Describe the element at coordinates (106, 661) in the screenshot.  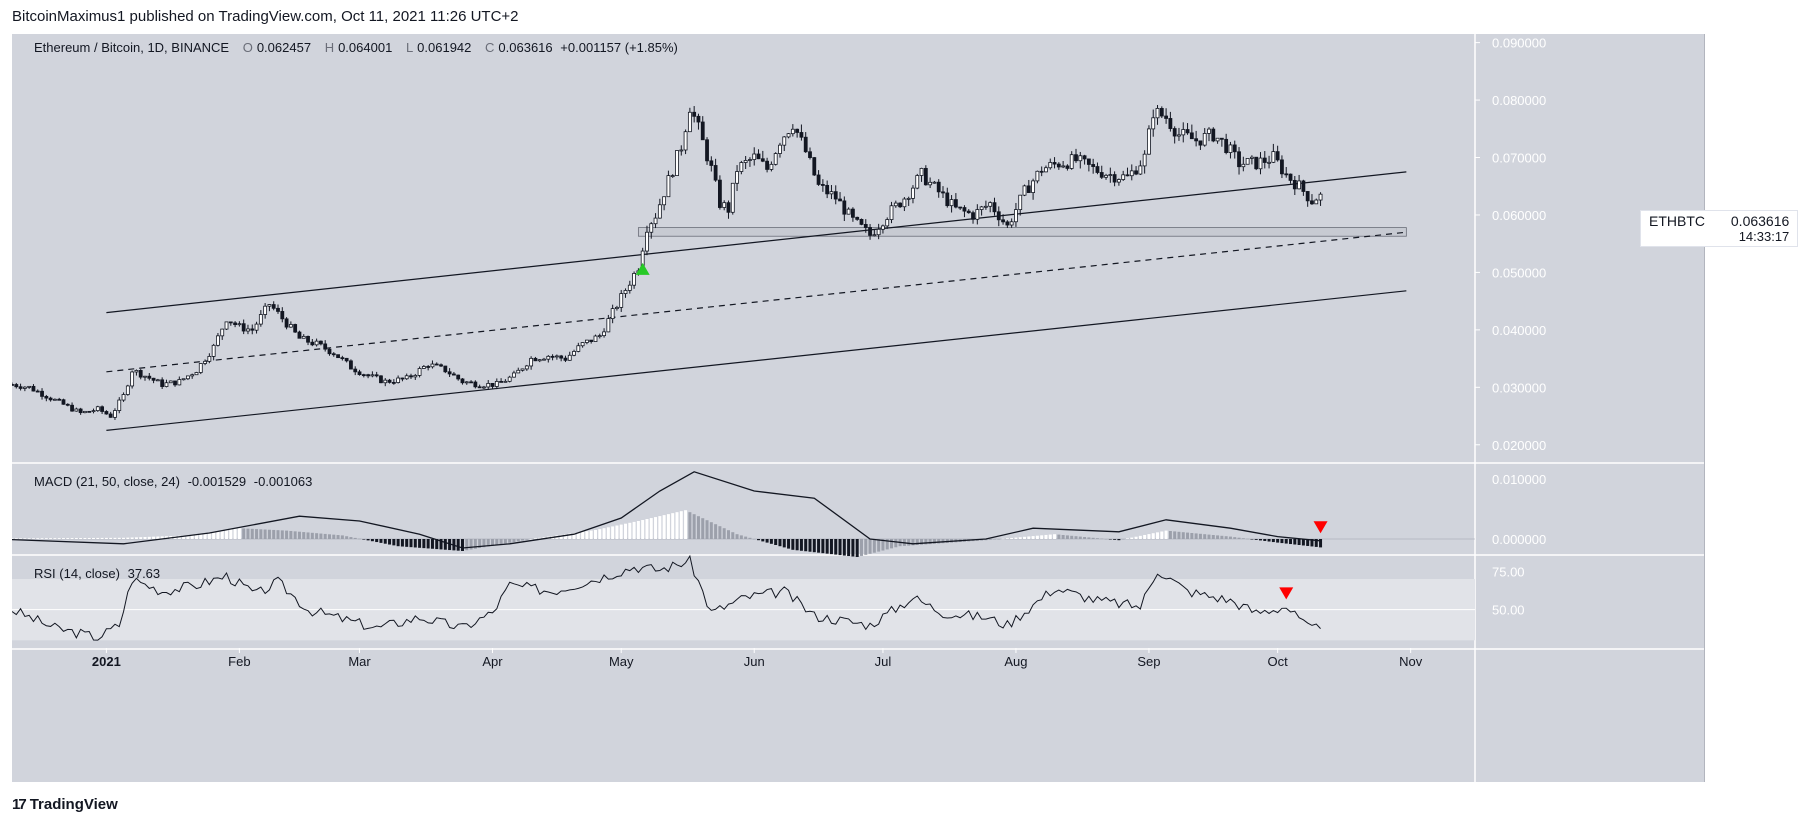
I see `time-axis-label: 2021` at that location.